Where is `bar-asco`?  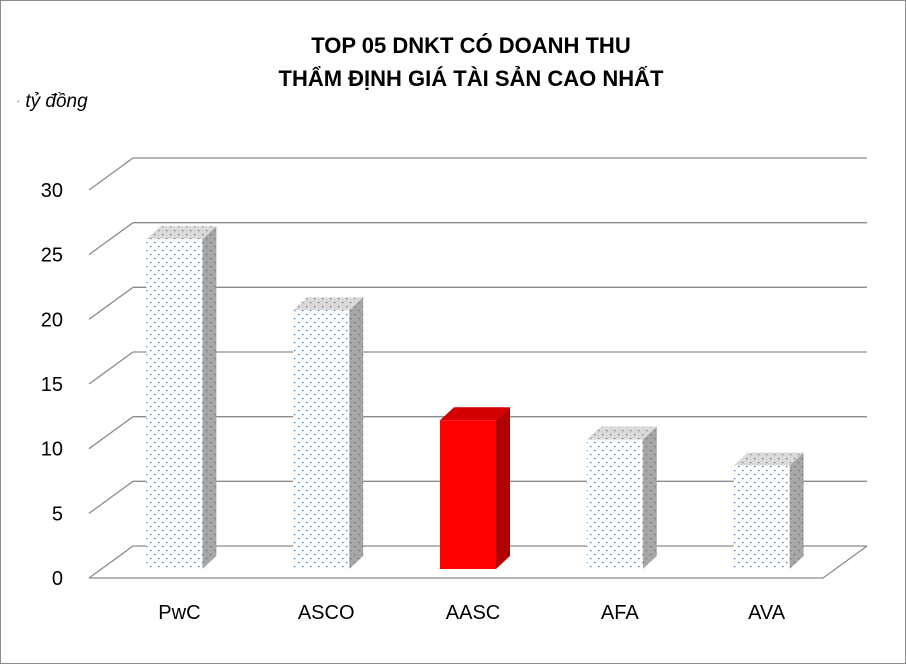
bar-asco is located at coordinates (328, 433).